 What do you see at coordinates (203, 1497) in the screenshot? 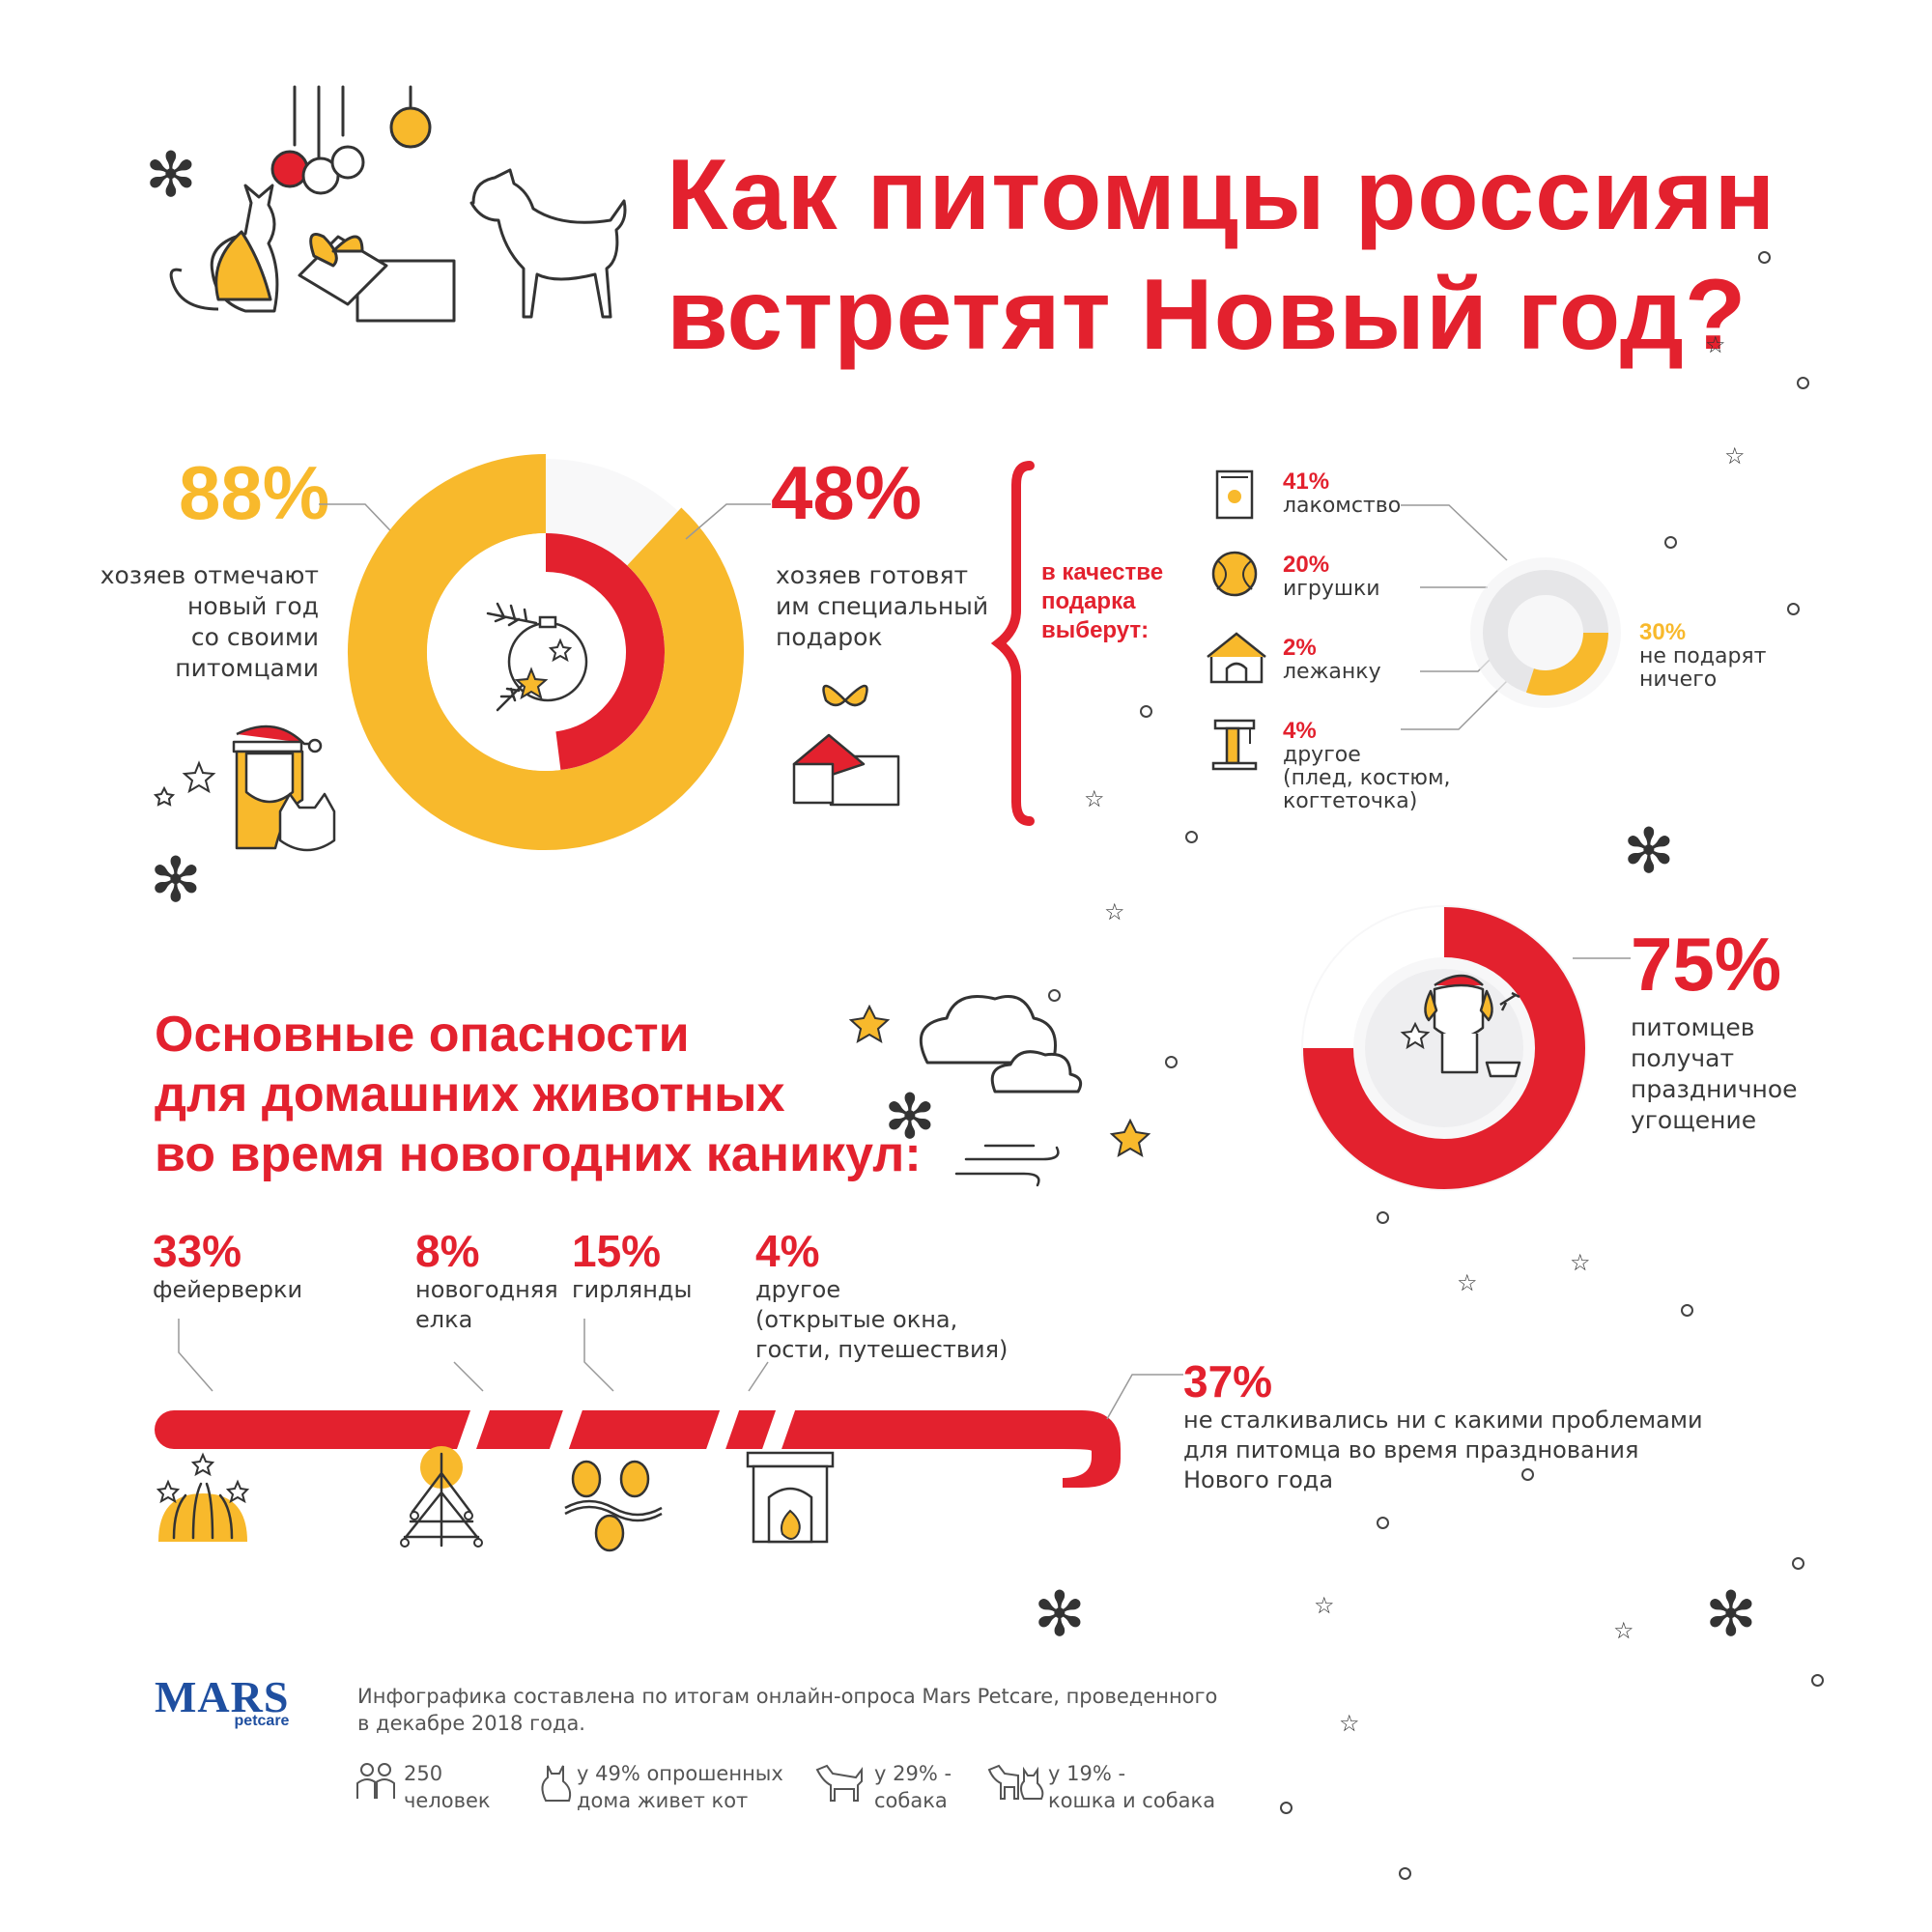
I see `fireworks-icon` at bounding box center [203, 1497].